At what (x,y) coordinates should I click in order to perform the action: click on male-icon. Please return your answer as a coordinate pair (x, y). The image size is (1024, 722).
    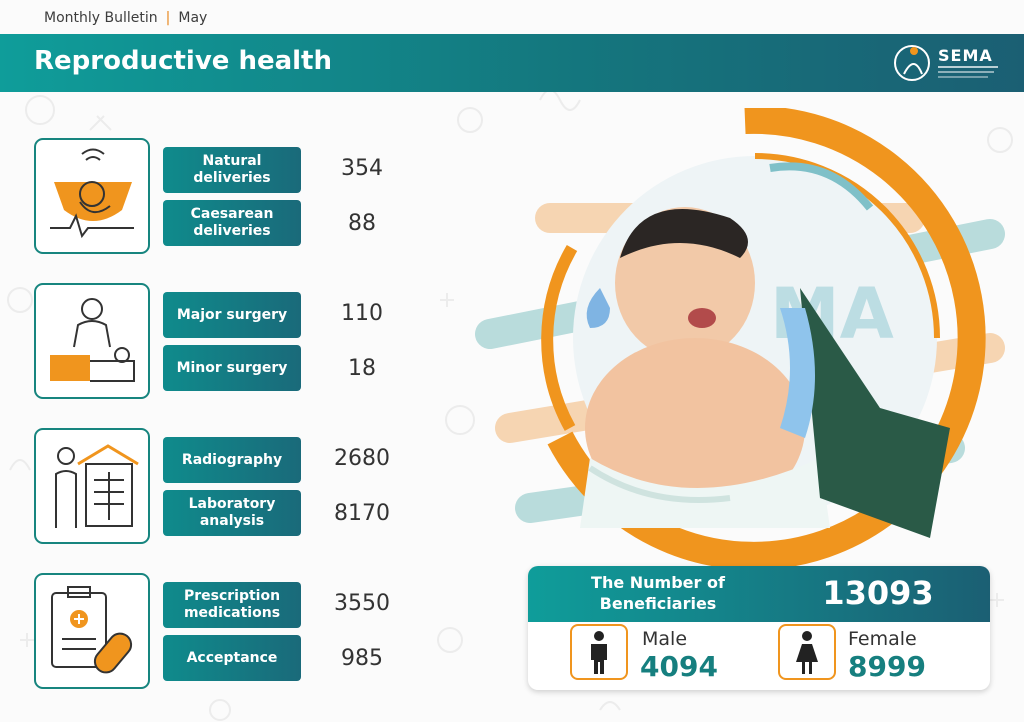
    Looking at the image, I should click on (599, 652).